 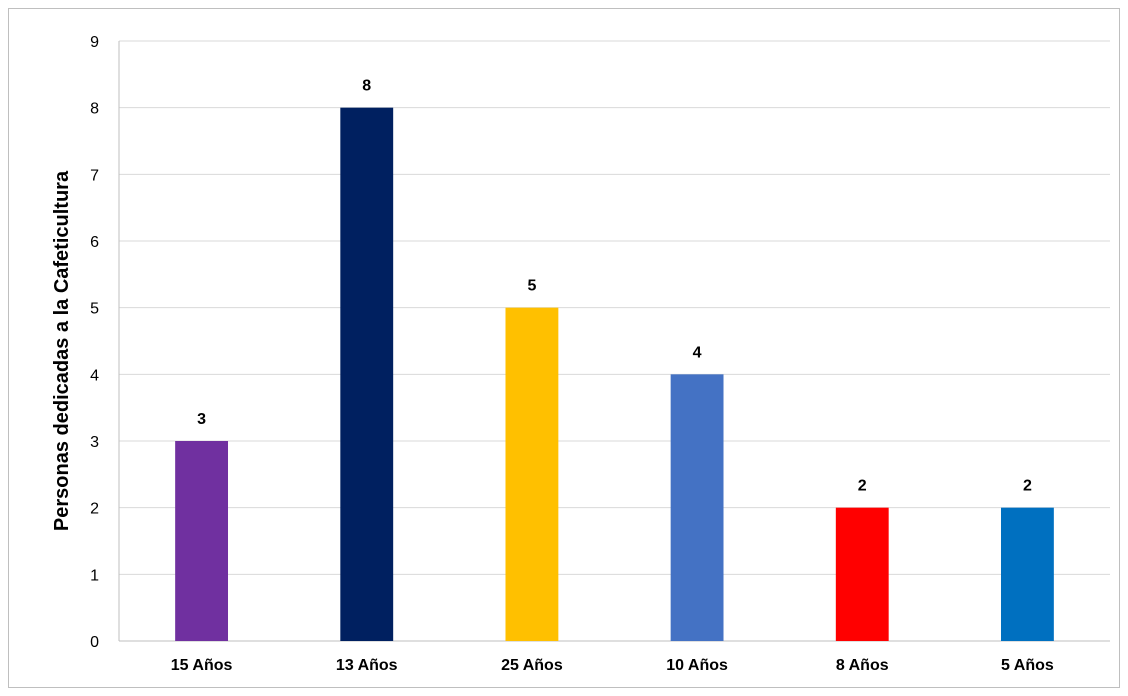 What do you see at coordinates (94, 575) in the screenshot?
I see `y-tick-label: 1` at bounding box center [94, 575].